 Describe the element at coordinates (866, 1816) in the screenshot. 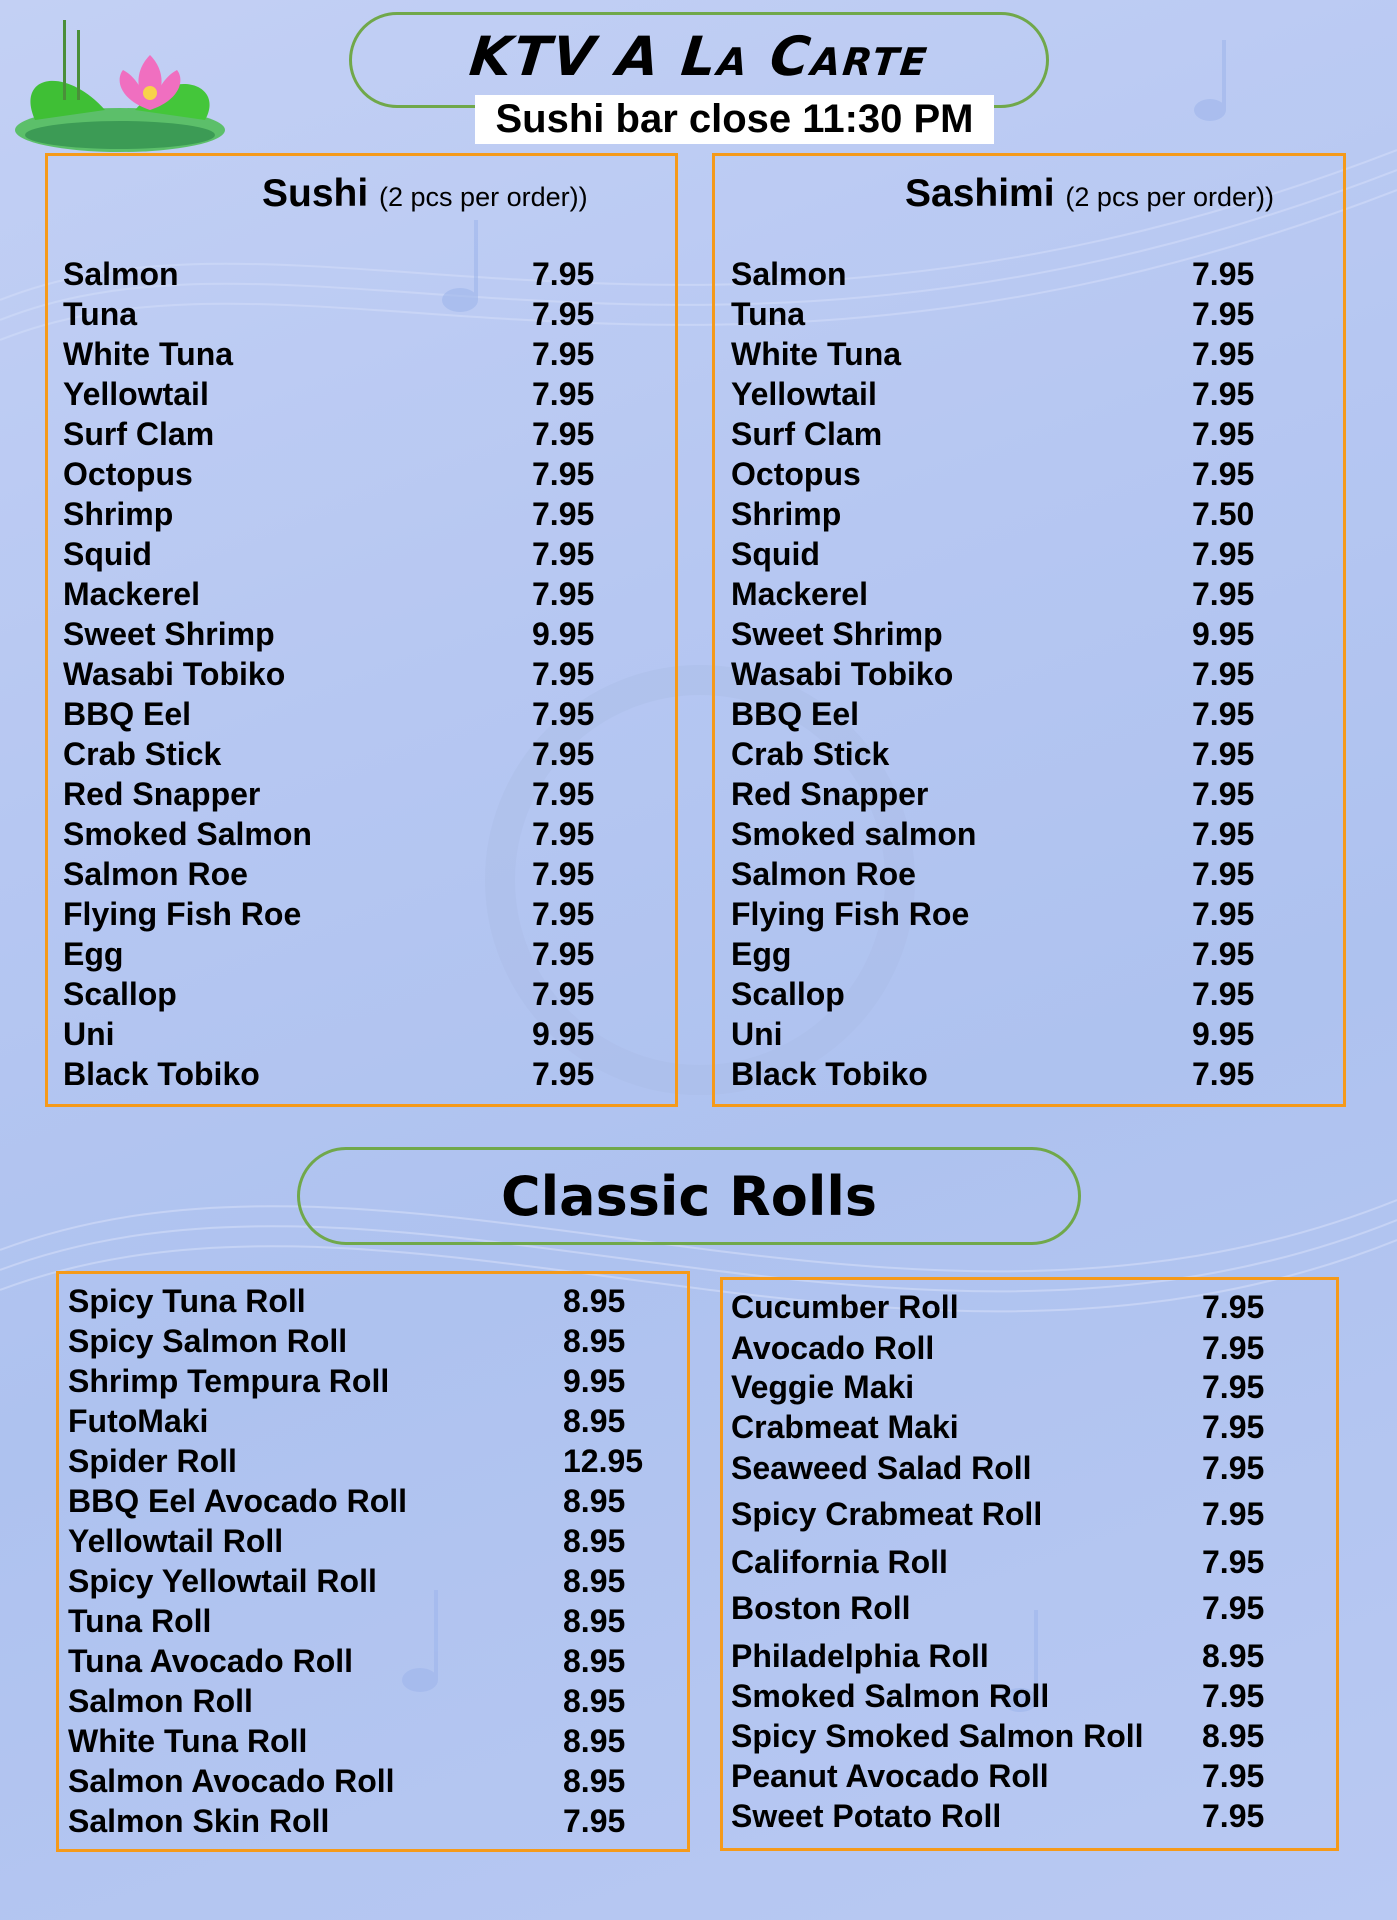

I see `menu-item-name: Sweet Potato Roll` at that location.